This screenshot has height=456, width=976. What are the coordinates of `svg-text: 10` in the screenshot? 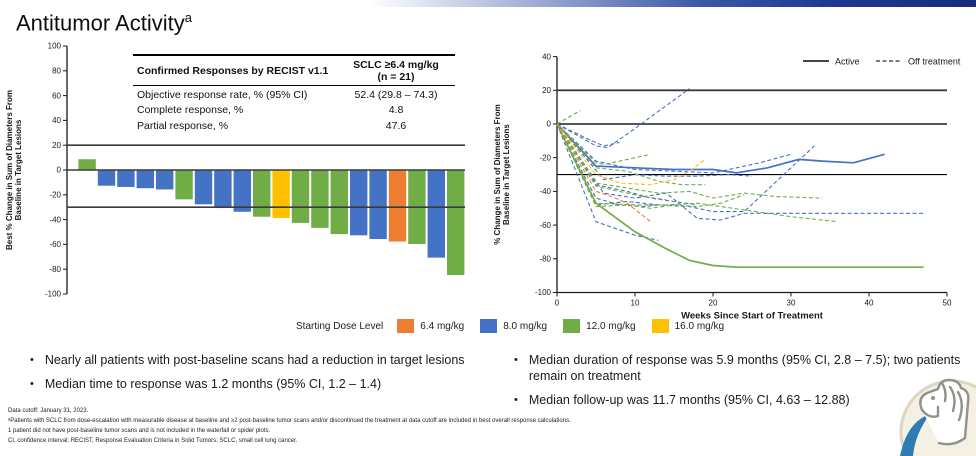 It's located at (635, 303).